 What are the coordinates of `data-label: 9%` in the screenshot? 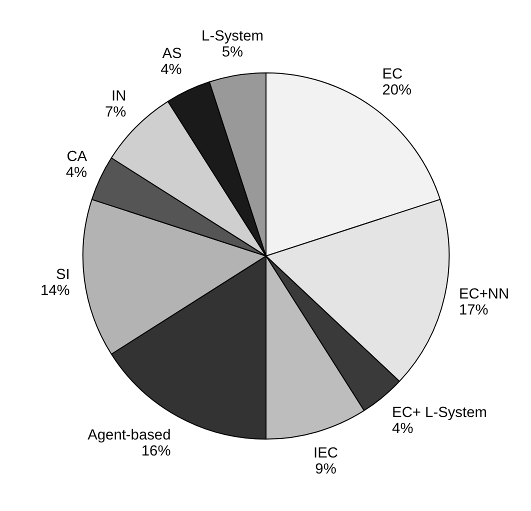 It's located at (325, 470).